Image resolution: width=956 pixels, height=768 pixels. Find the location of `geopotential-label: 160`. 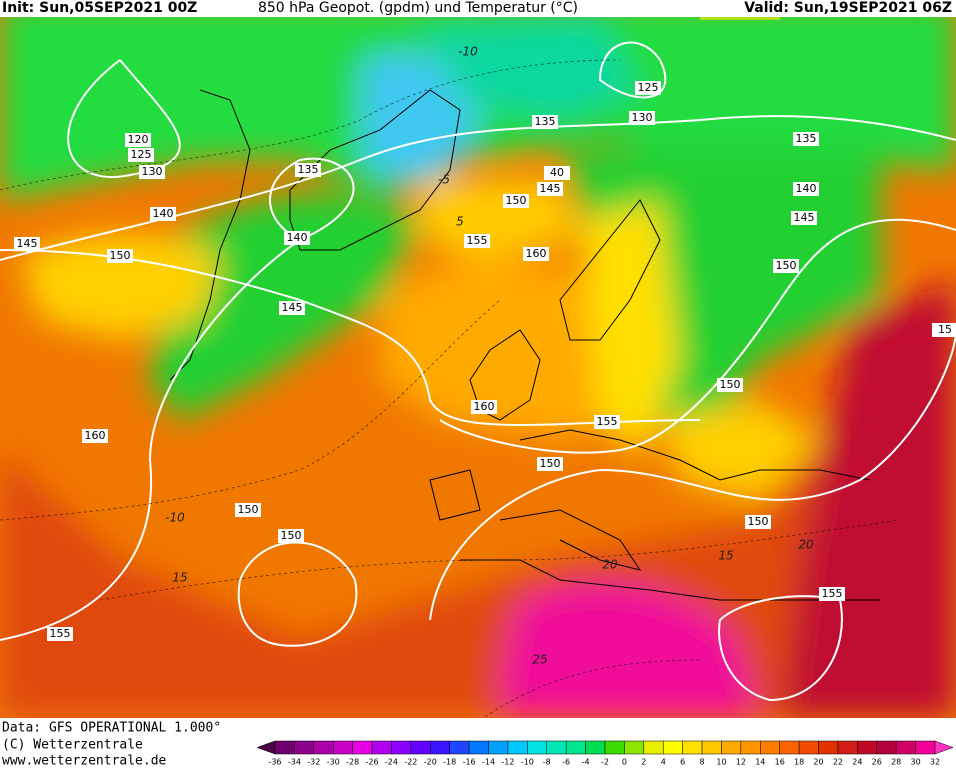

geopotential-label: 160 is located at coordinates (95, 436).